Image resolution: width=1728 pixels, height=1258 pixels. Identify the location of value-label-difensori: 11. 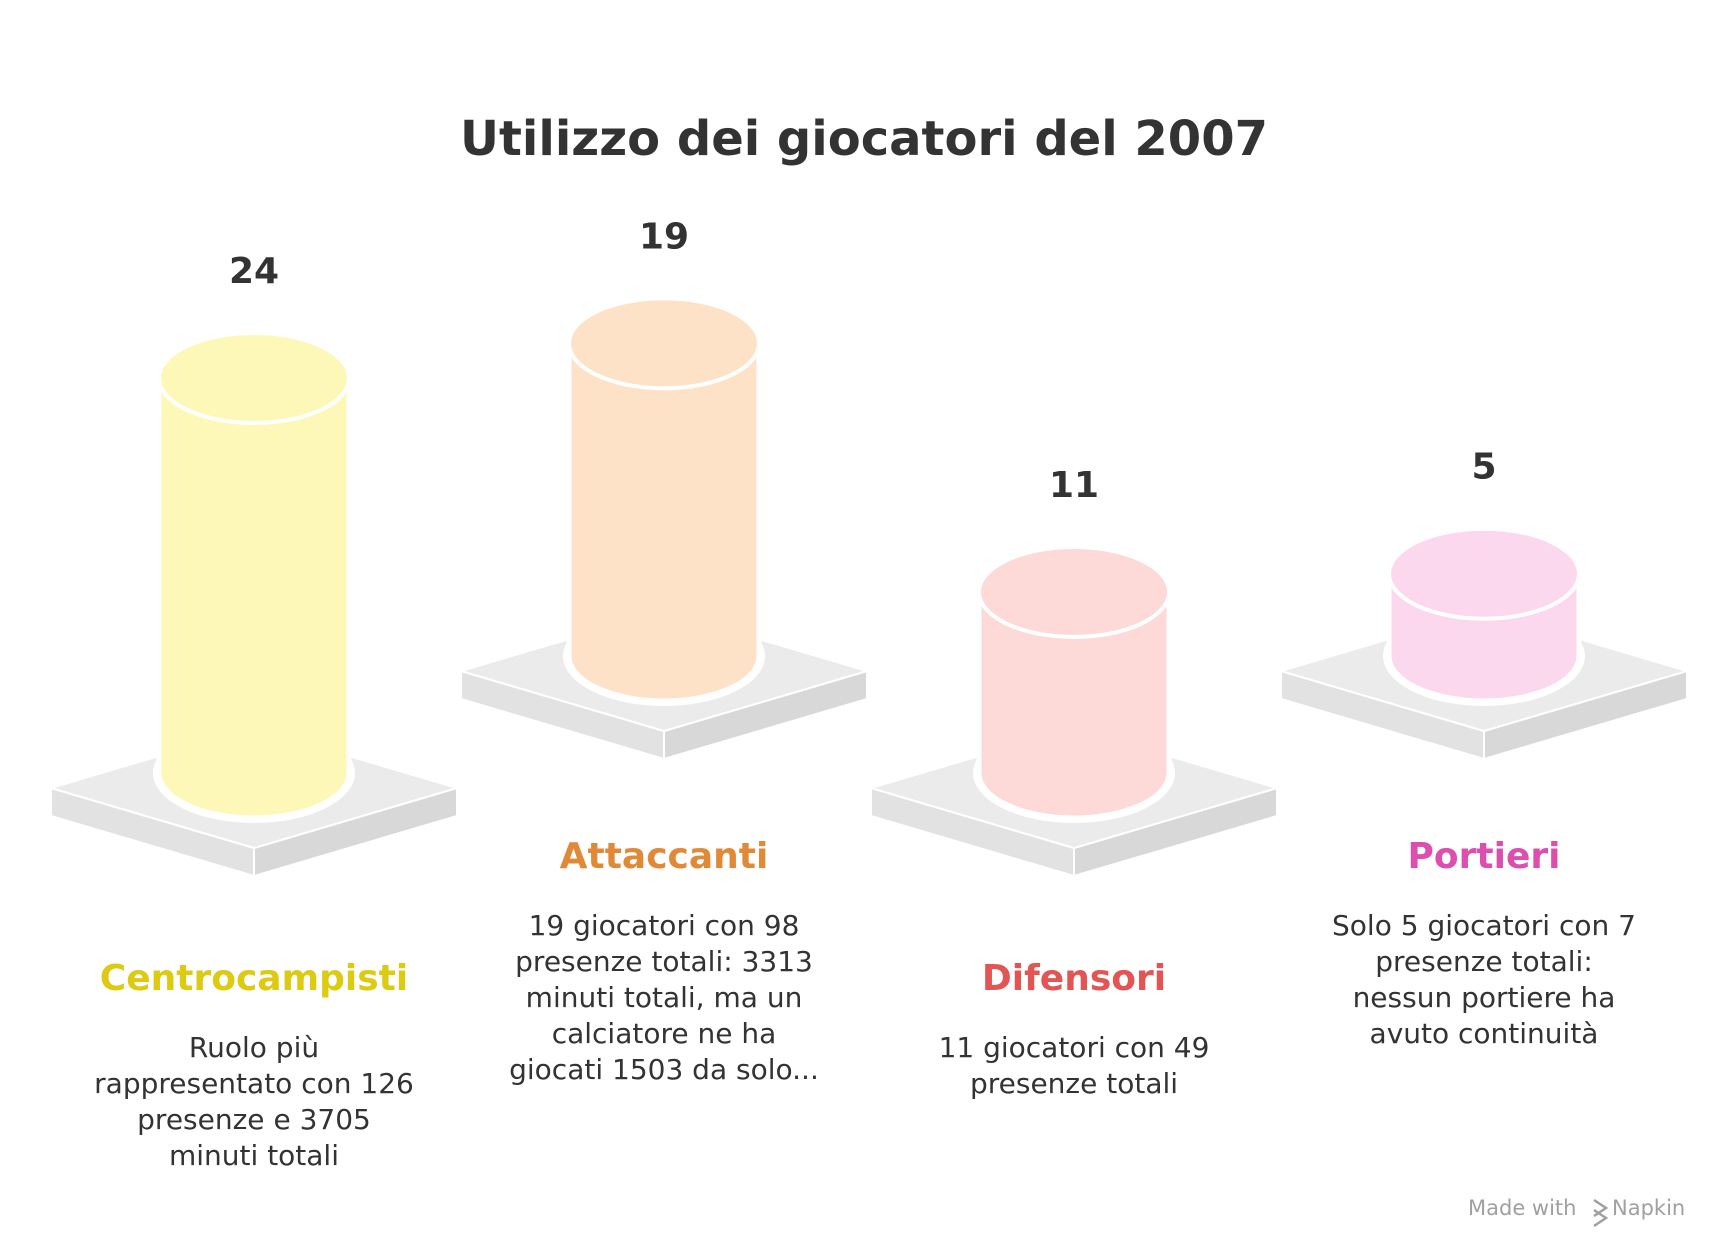
(1074, 485).